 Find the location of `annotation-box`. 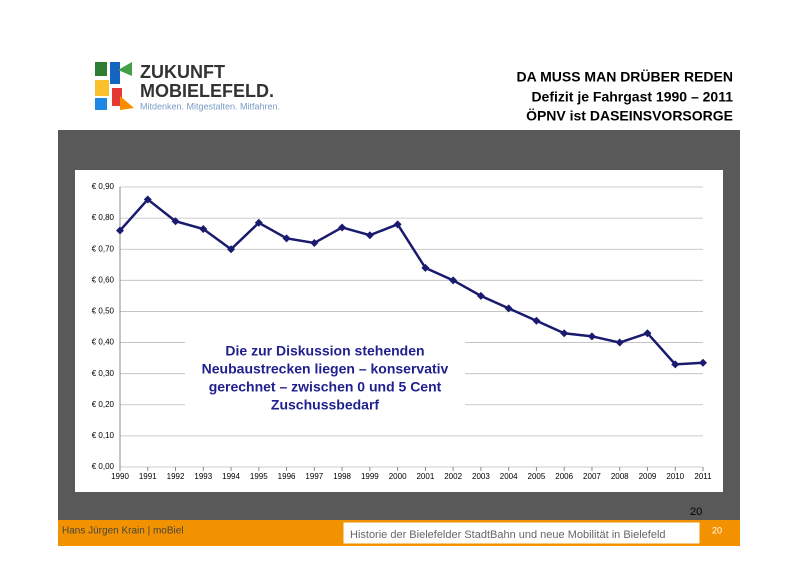

annotation-box is located at coordinates (325, 376).